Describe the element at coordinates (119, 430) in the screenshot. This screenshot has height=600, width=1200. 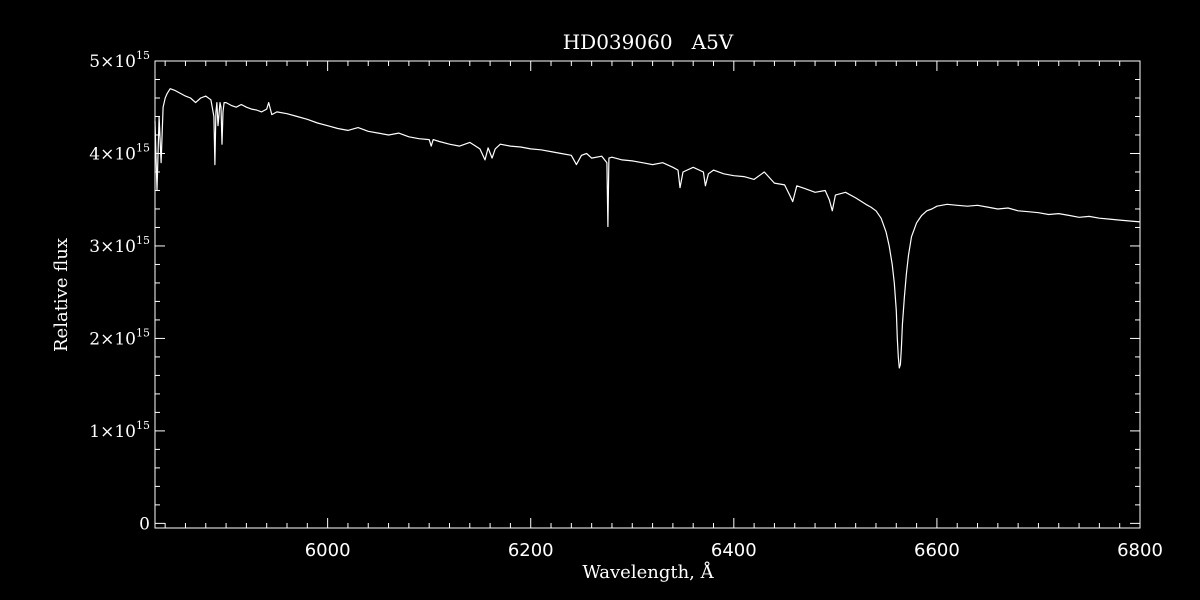
I see `y-tick-label: 1×10¹⁵` at that location.